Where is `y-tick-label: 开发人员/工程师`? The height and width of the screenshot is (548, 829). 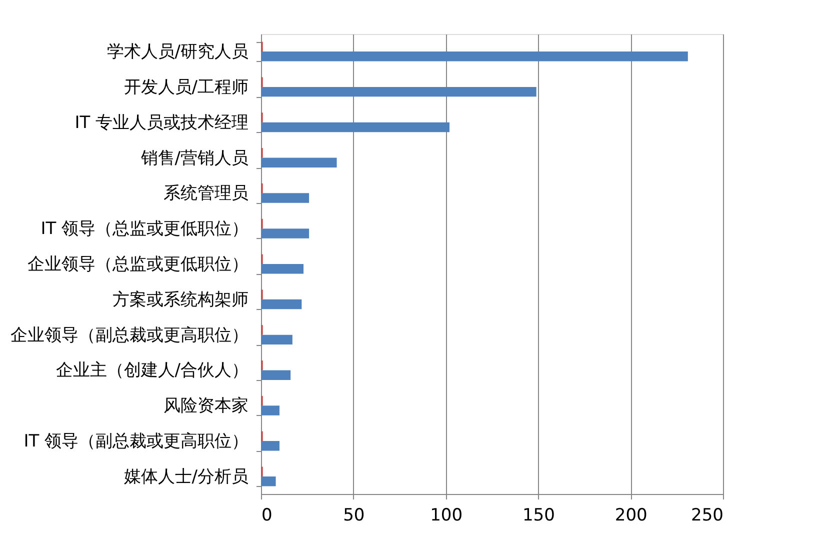 y-tick-label: 开发人员/工程师 is located at coordinates (186, 87).